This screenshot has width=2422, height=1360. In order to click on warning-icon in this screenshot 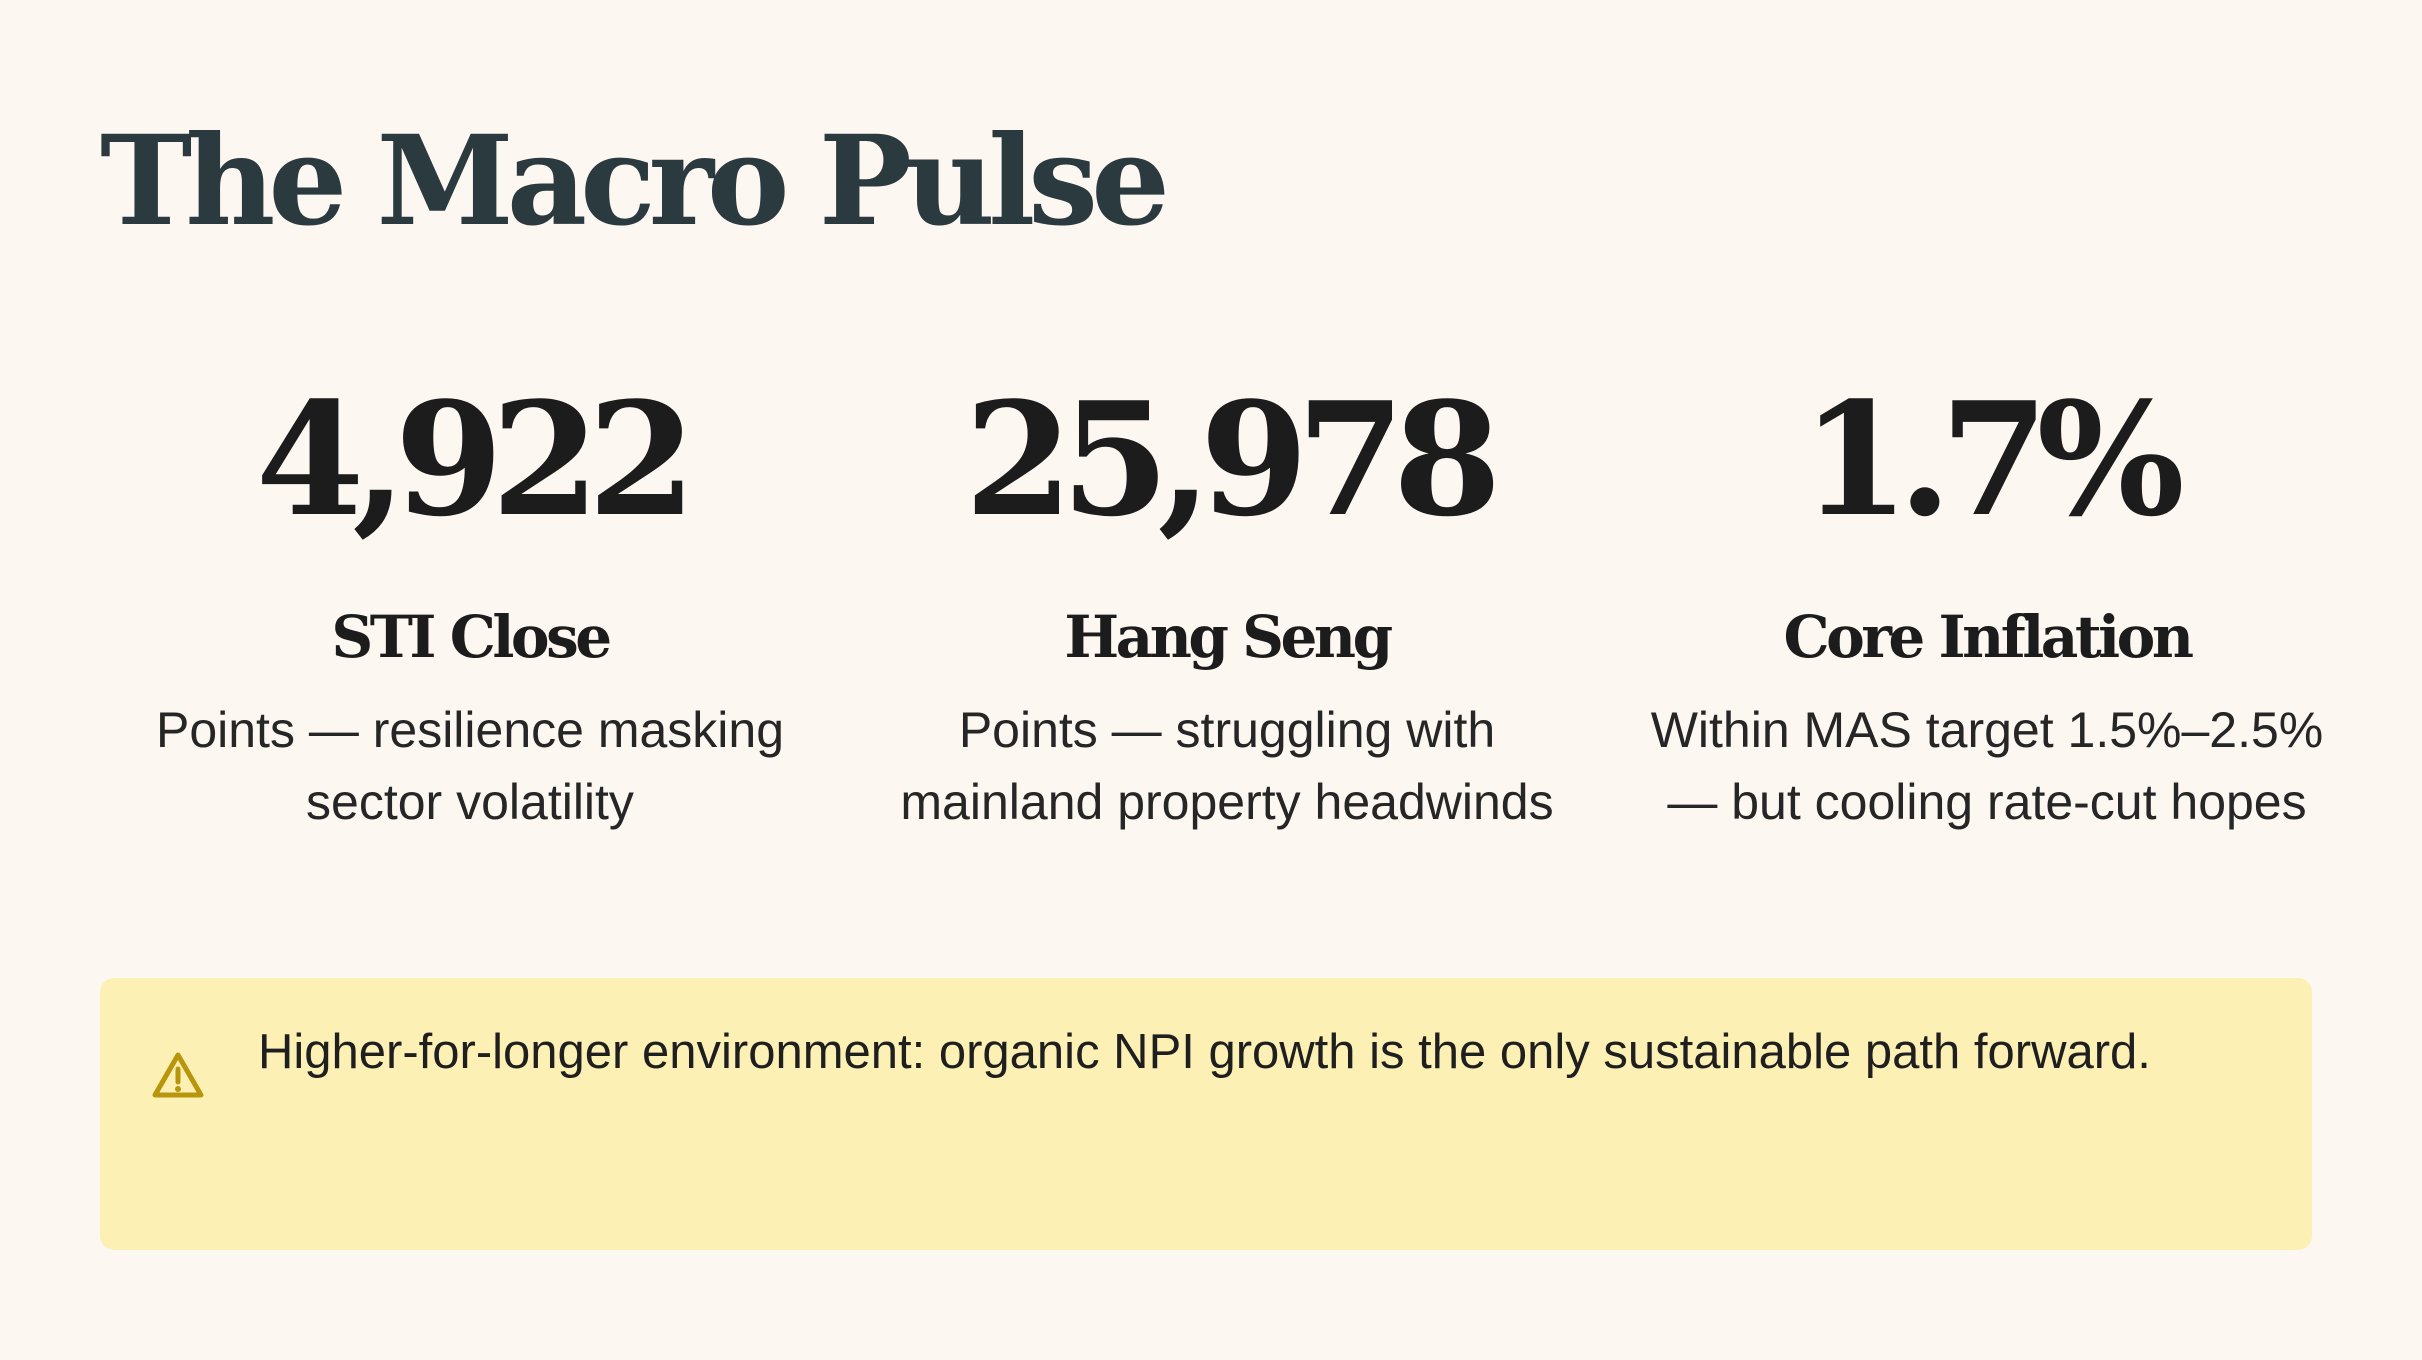, I will do `click(178, 1075)`.